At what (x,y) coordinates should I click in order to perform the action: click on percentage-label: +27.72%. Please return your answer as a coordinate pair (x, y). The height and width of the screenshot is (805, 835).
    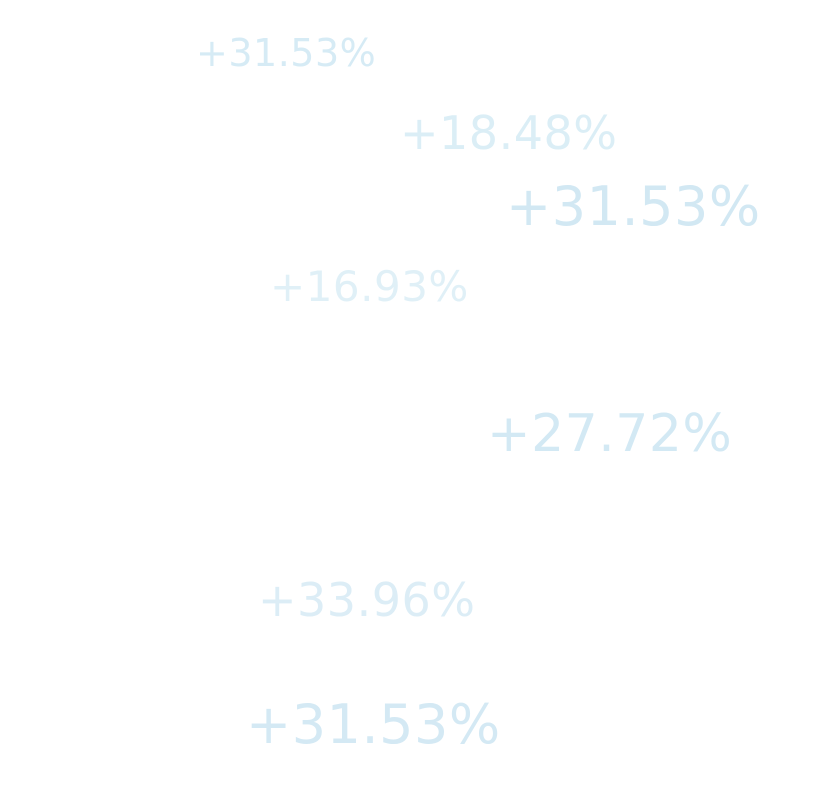
    Looking at the image, I should click on (610, 434).